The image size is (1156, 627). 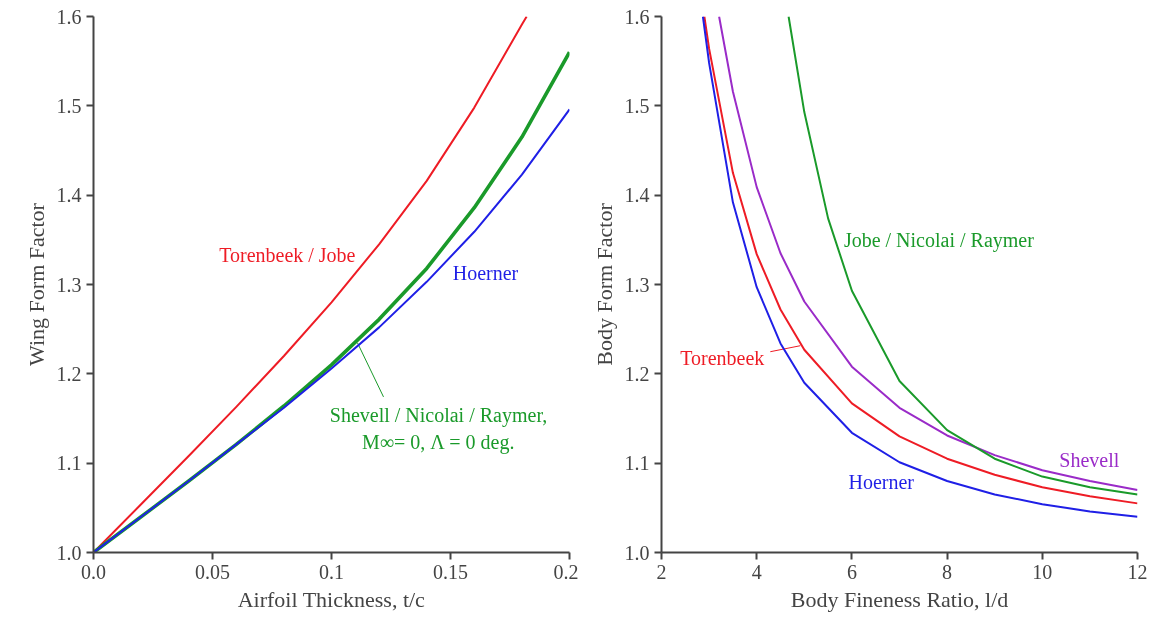 I want to click on x-tick-label: 4, so click(x=756, y=571).